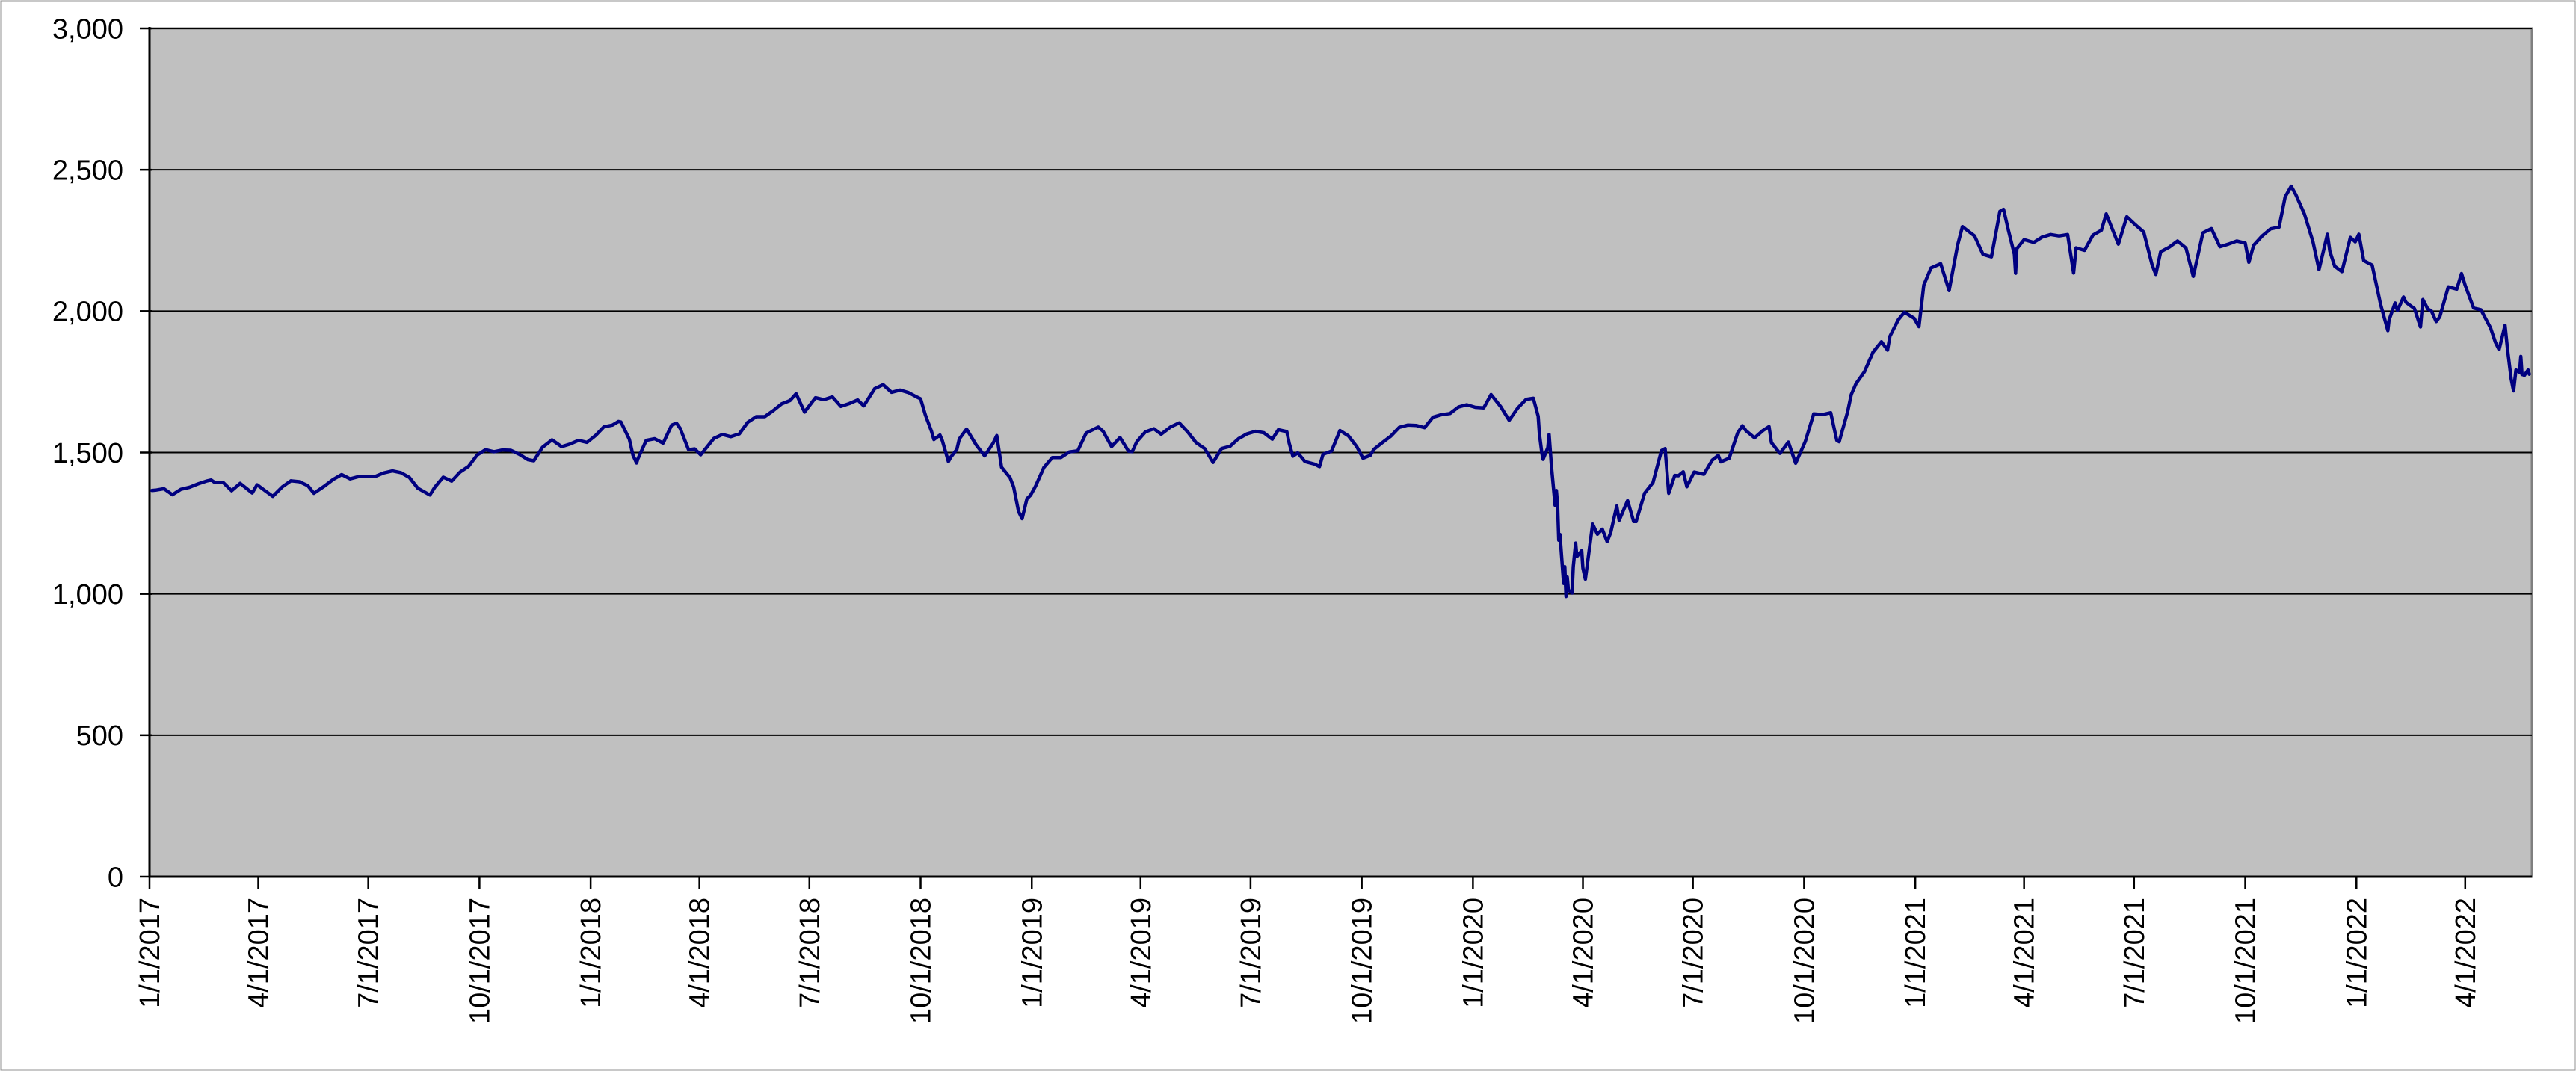 The height and width of the screenshot is (1074, 2576). Describe the element at coordinates (591, 953) in the screenshot. I see `x-tick-label: 1/1/2018` at that location.